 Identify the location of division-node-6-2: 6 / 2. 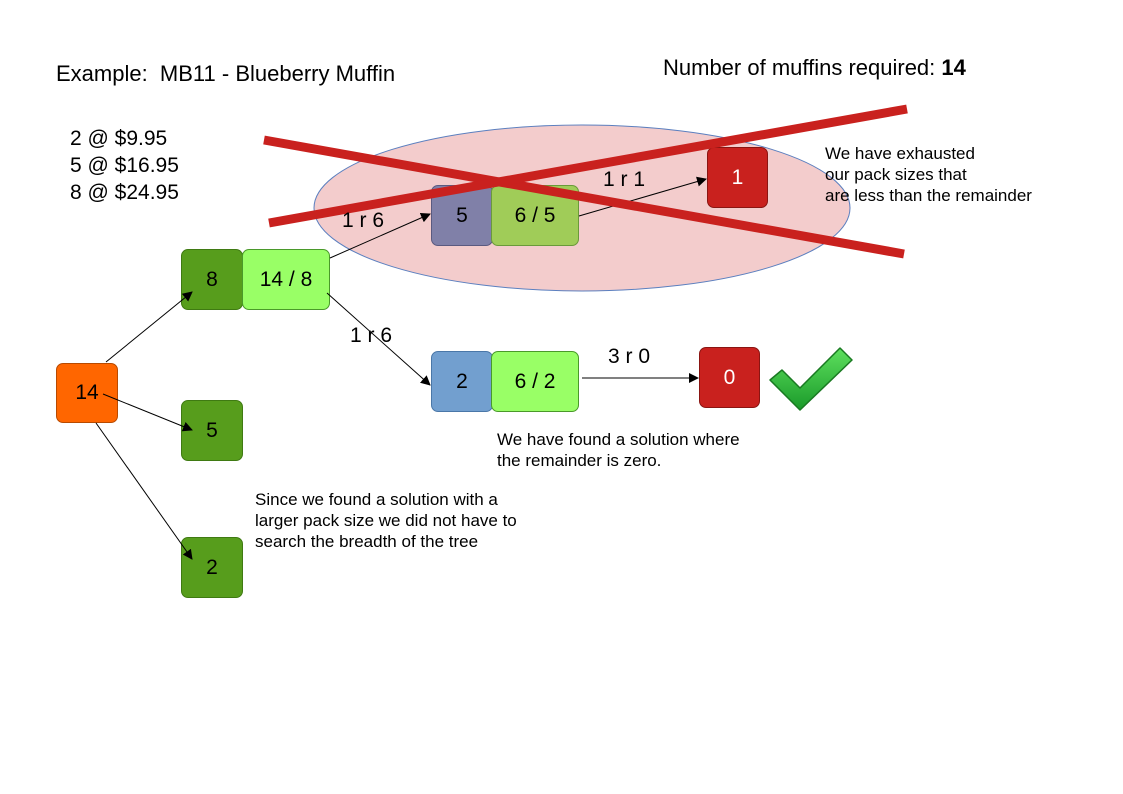
(535, 381).